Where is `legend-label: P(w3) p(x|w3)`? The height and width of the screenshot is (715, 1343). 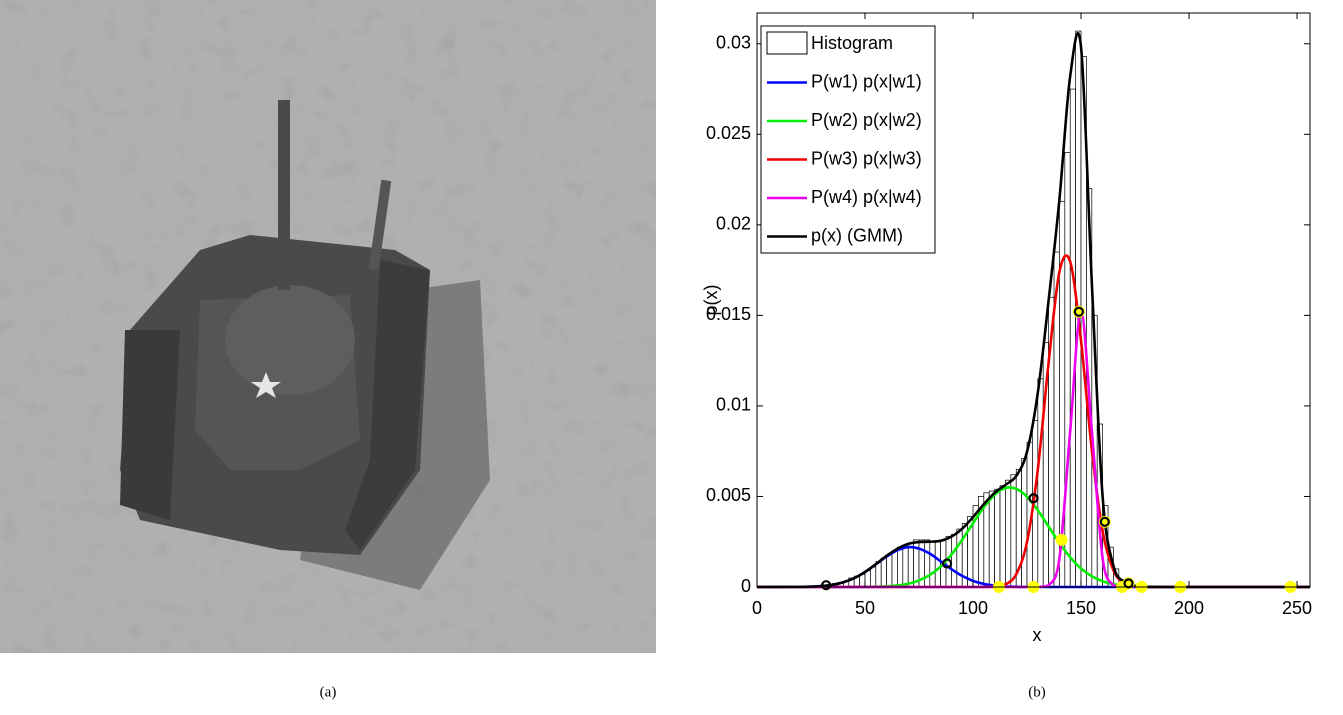
legend-label: P(w3) p(x|w3) is located at coordinates (866, 158).